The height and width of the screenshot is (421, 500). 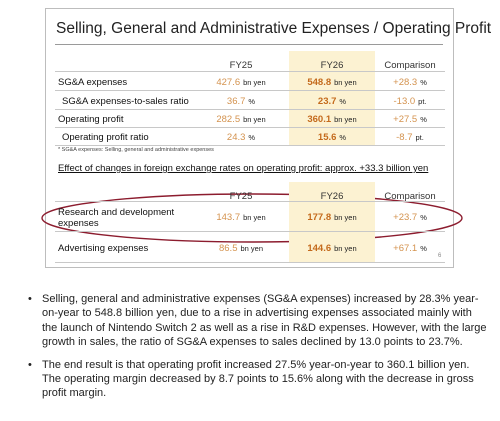 What do you see at coordinates (319, 248) in the screenshot?
I see `value: 144.6` at bounding box center [319, 248].